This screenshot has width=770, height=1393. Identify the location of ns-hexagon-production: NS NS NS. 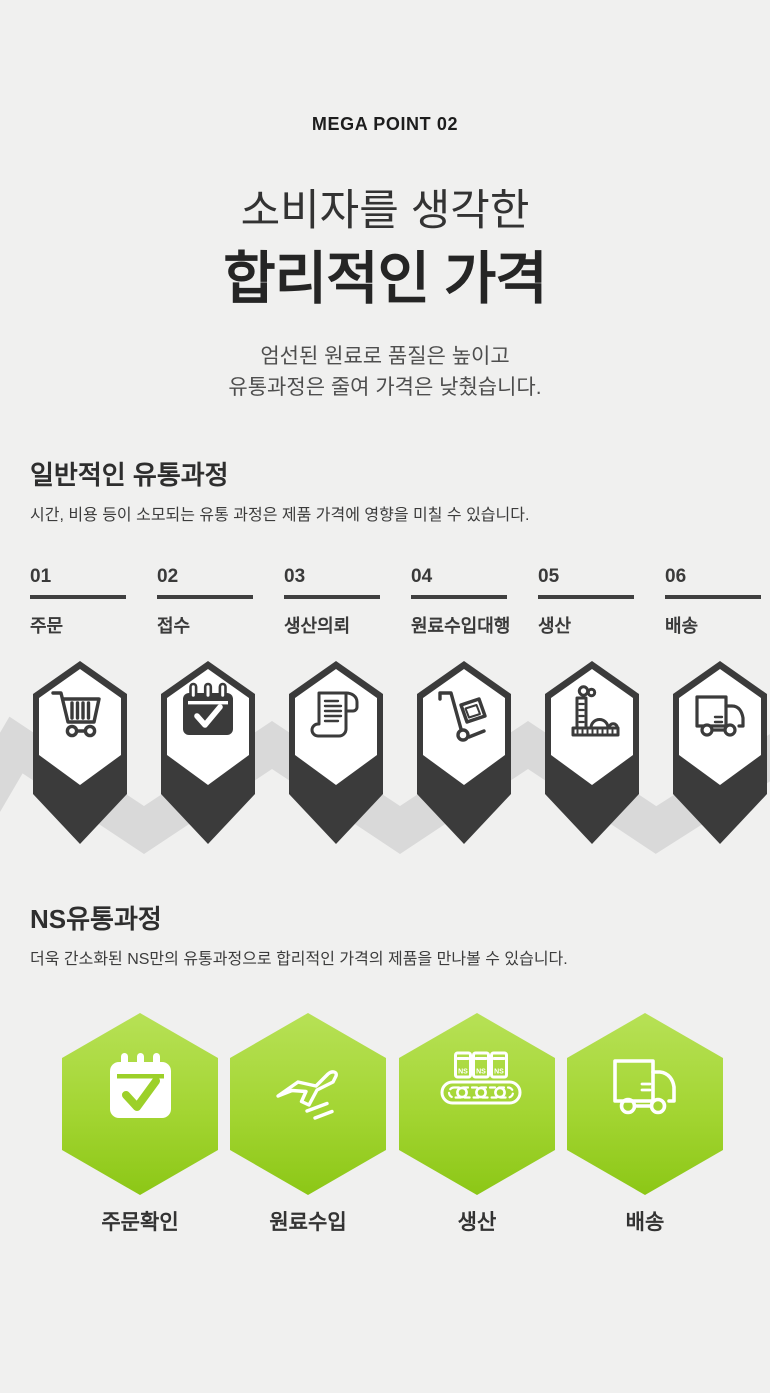
(477, 1104).